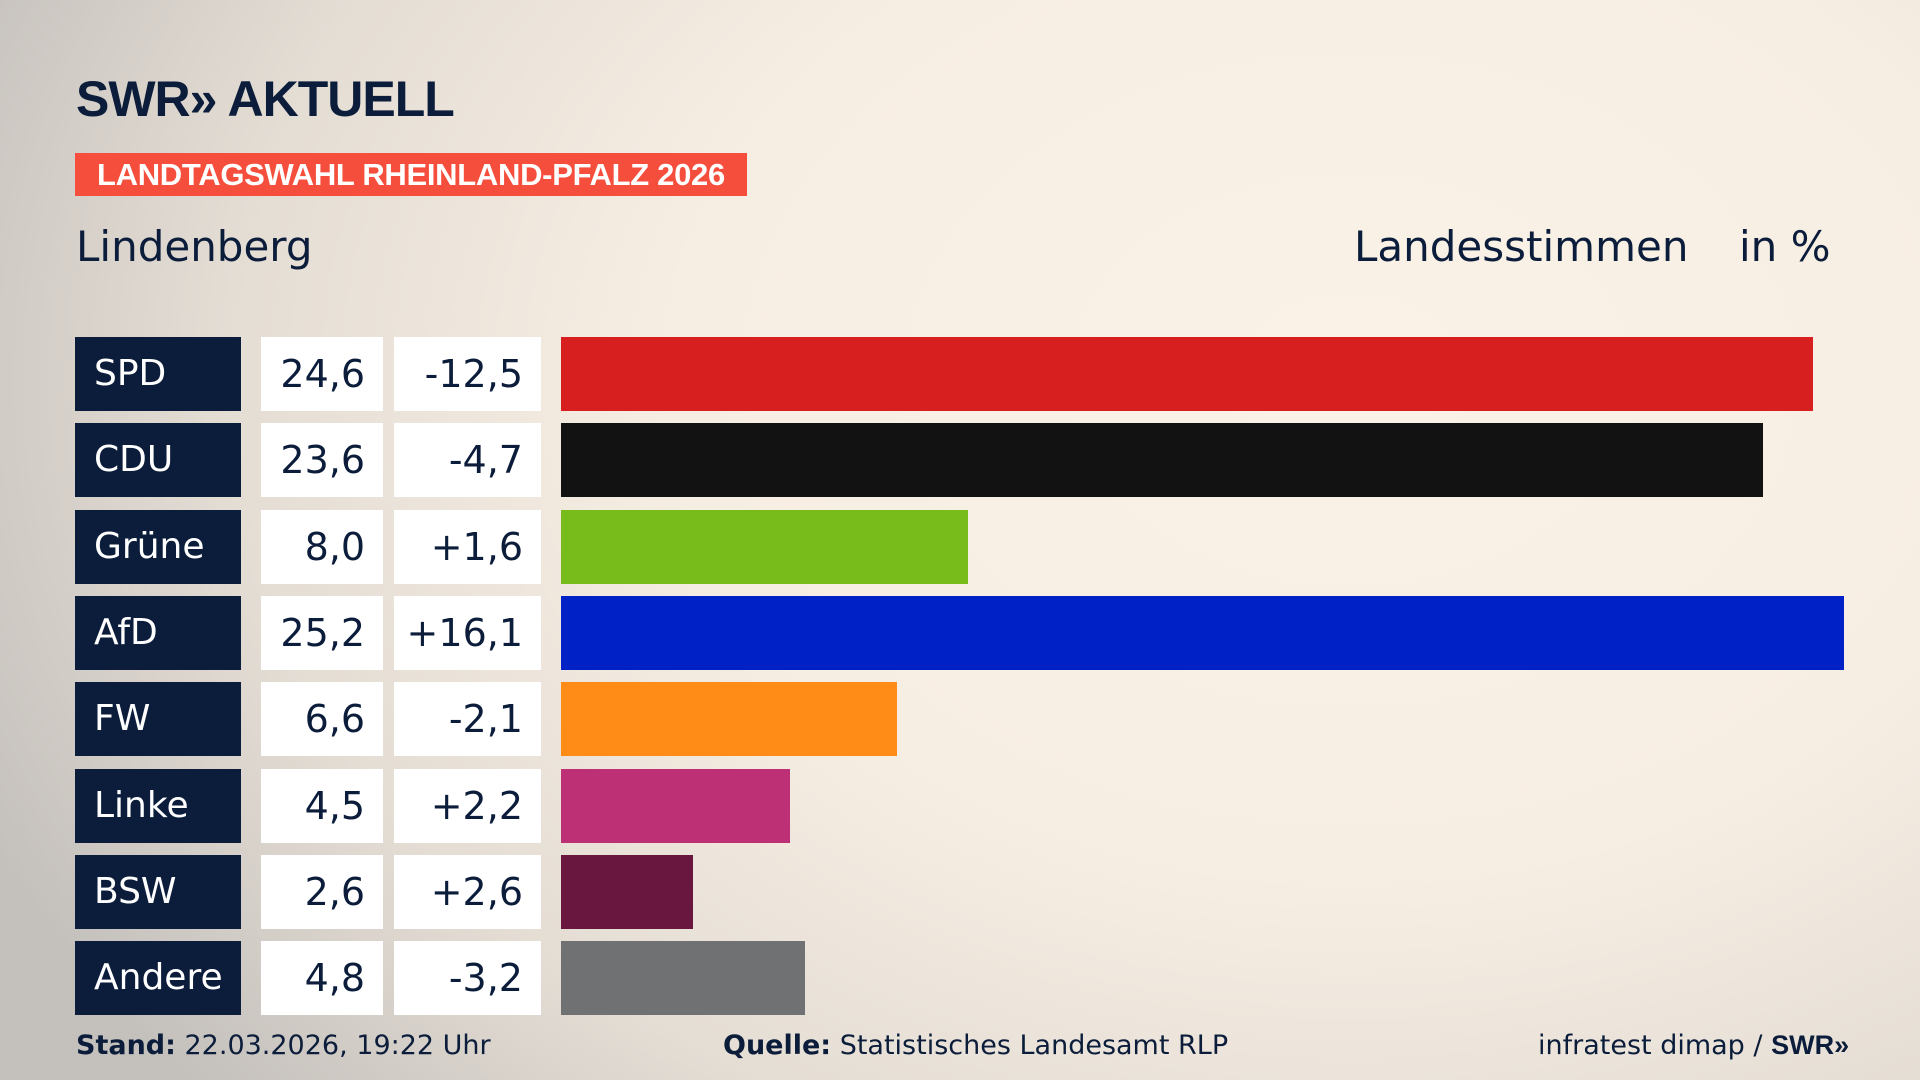  I want to click on party-label: Andere, so click(158, 978).